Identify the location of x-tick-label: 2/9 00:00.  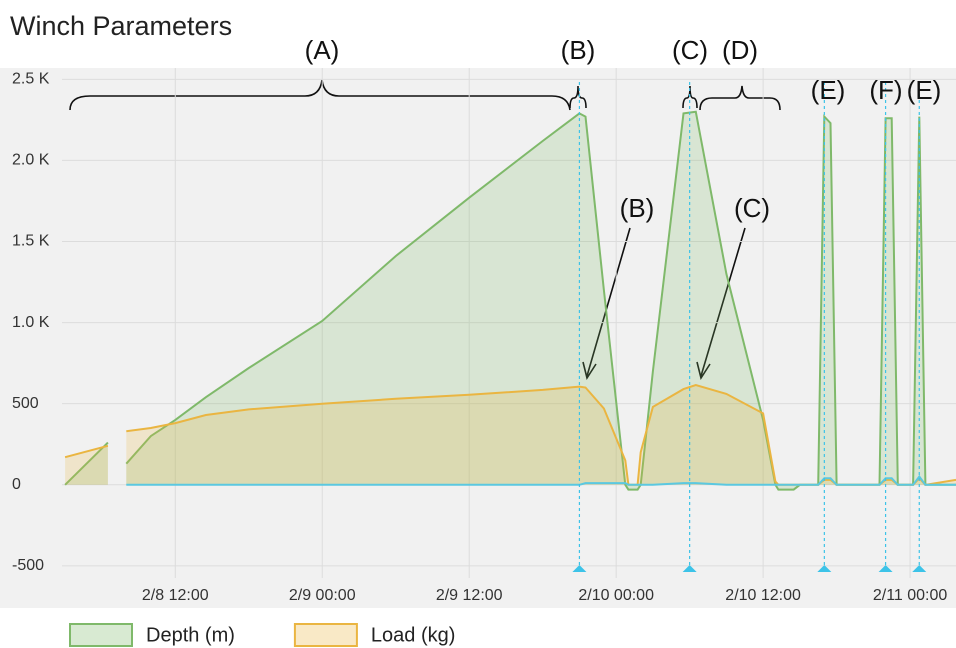
(322, 595).